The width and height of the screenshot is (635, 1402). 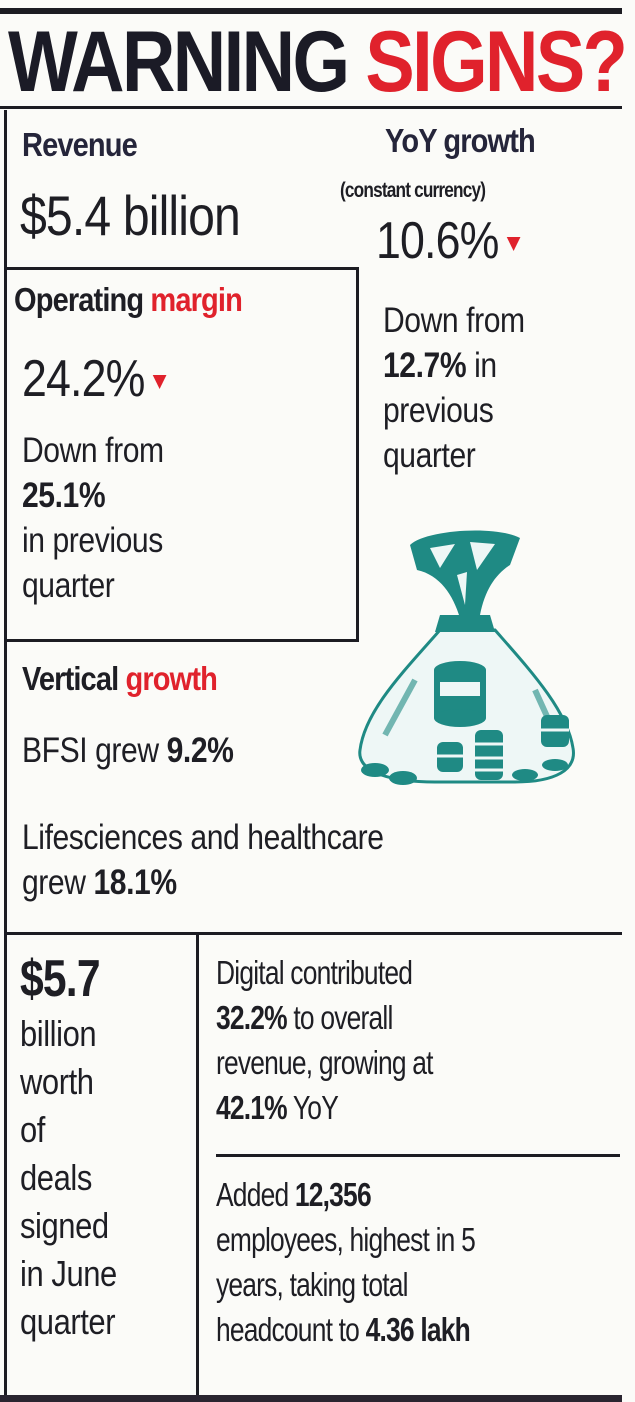 I want to click on revenue-label: Revenue, so click(x=80, y=144).